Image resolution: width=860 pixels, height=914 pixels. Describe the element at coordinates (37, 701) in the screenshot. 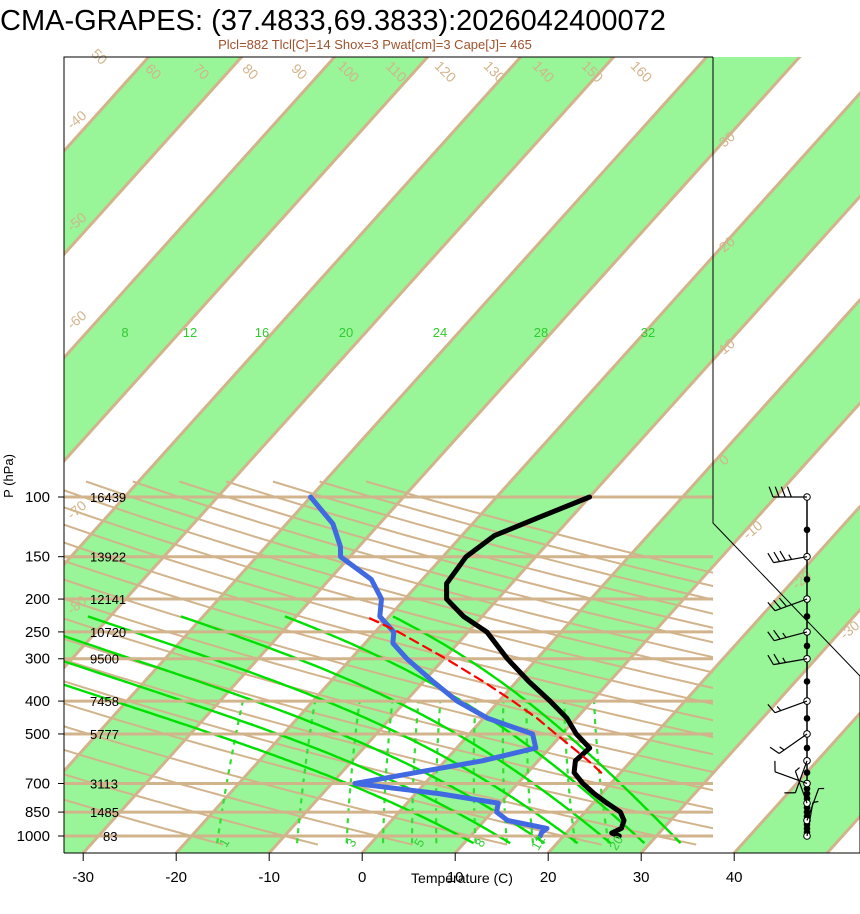

I see `pressure-tick-label: 400` at that location.